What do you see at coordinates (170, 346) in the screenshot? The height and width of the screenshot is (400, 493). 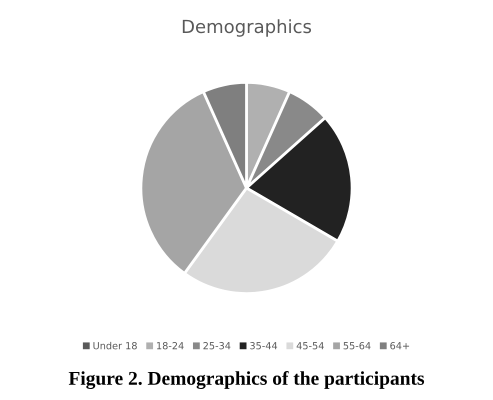 I see `legend-label: 18-24` at bounding box center [170, 346].